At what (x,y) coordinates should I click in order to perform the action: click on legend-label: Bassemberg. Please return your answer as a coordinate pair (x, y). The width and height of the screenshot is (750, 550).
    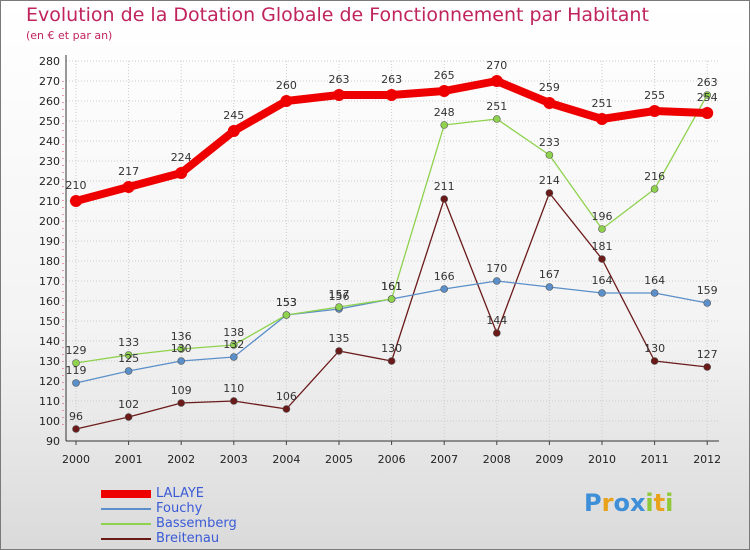
    Looking at the image, I should click on (196, 523).